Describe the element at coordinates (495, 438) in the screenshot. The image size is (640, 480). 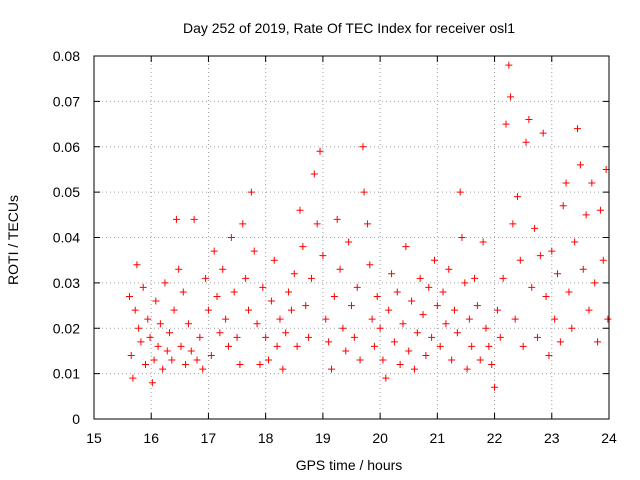
I see `x-tick-label: 22` at that location.